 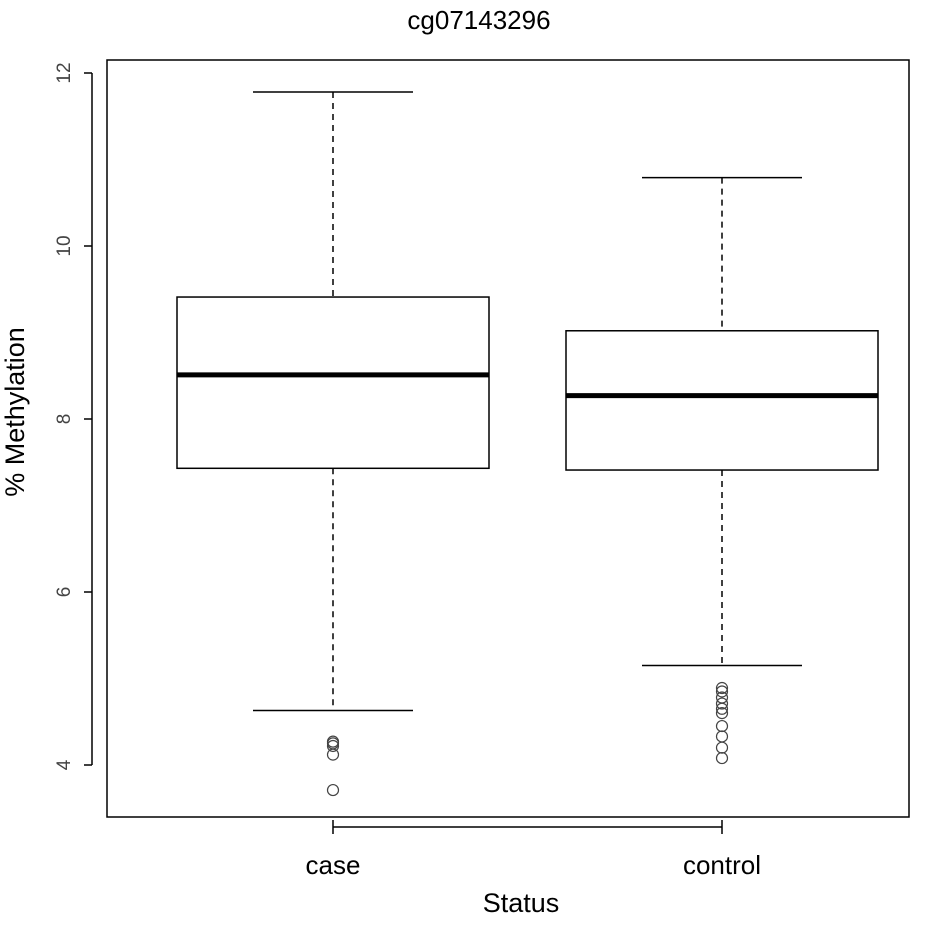 I want to click on chart-title: cg07143296, so click(x=478, y=20).